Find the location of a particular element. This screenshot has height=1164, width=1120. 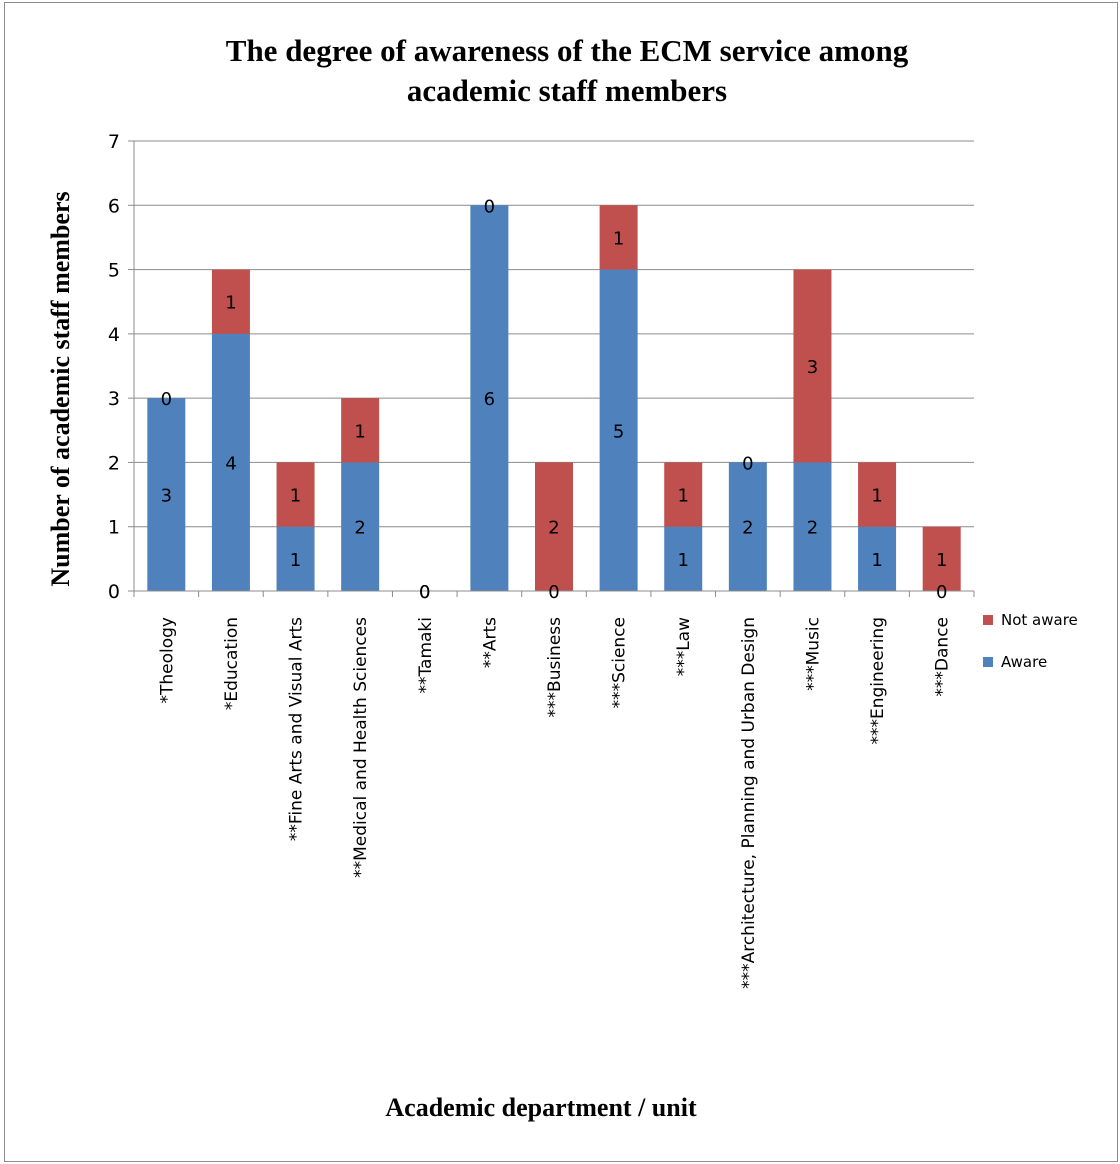

data-label-not-aware: 2 is located at coordinates (553, 528).